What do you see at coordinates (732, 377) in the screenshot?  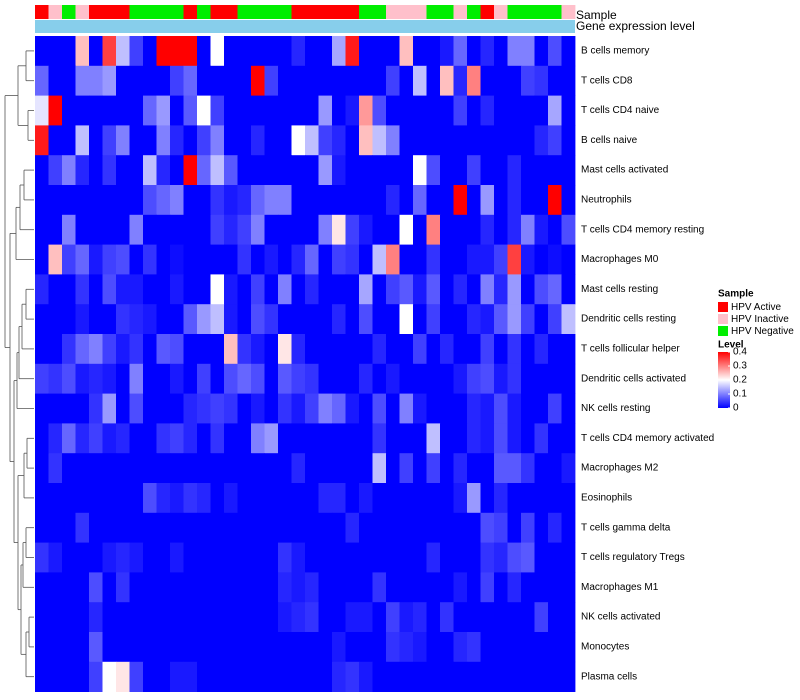 I see `level-legend: Level 0.4 0.3 0.2 0.1 0` at bounding box center [732, 377].